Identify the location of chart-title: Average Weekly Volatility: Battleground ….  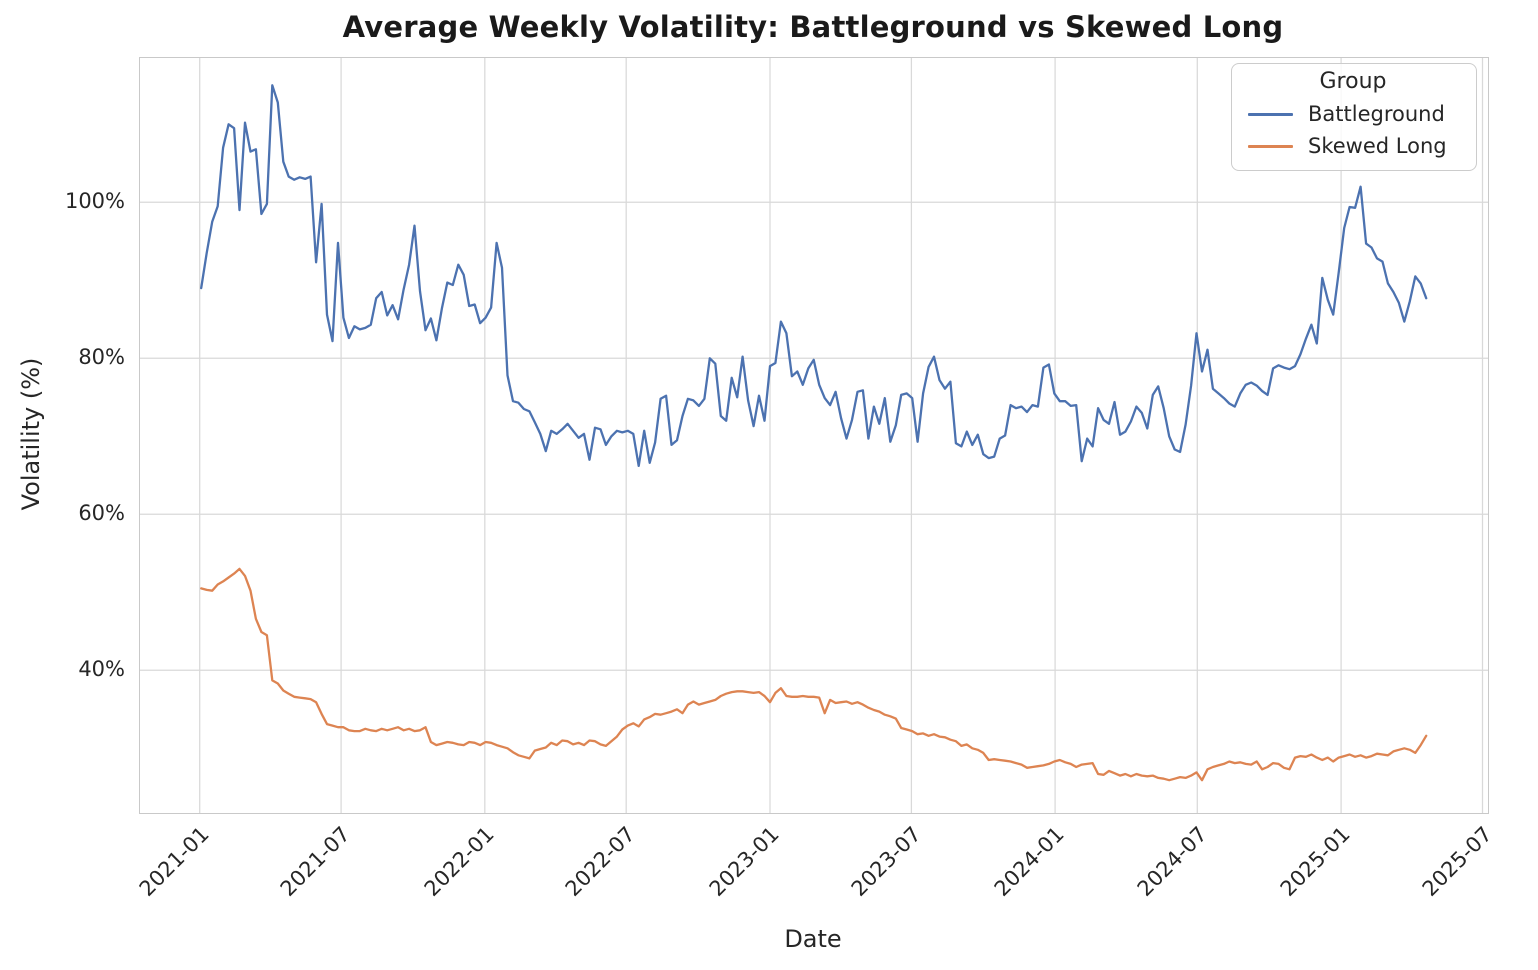
(813, 27).